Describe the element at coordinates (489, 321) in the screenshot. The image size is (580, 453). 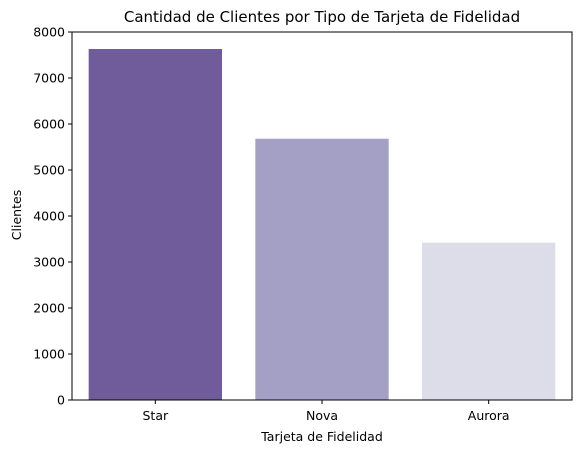
I see `bar-aurora` at that location.